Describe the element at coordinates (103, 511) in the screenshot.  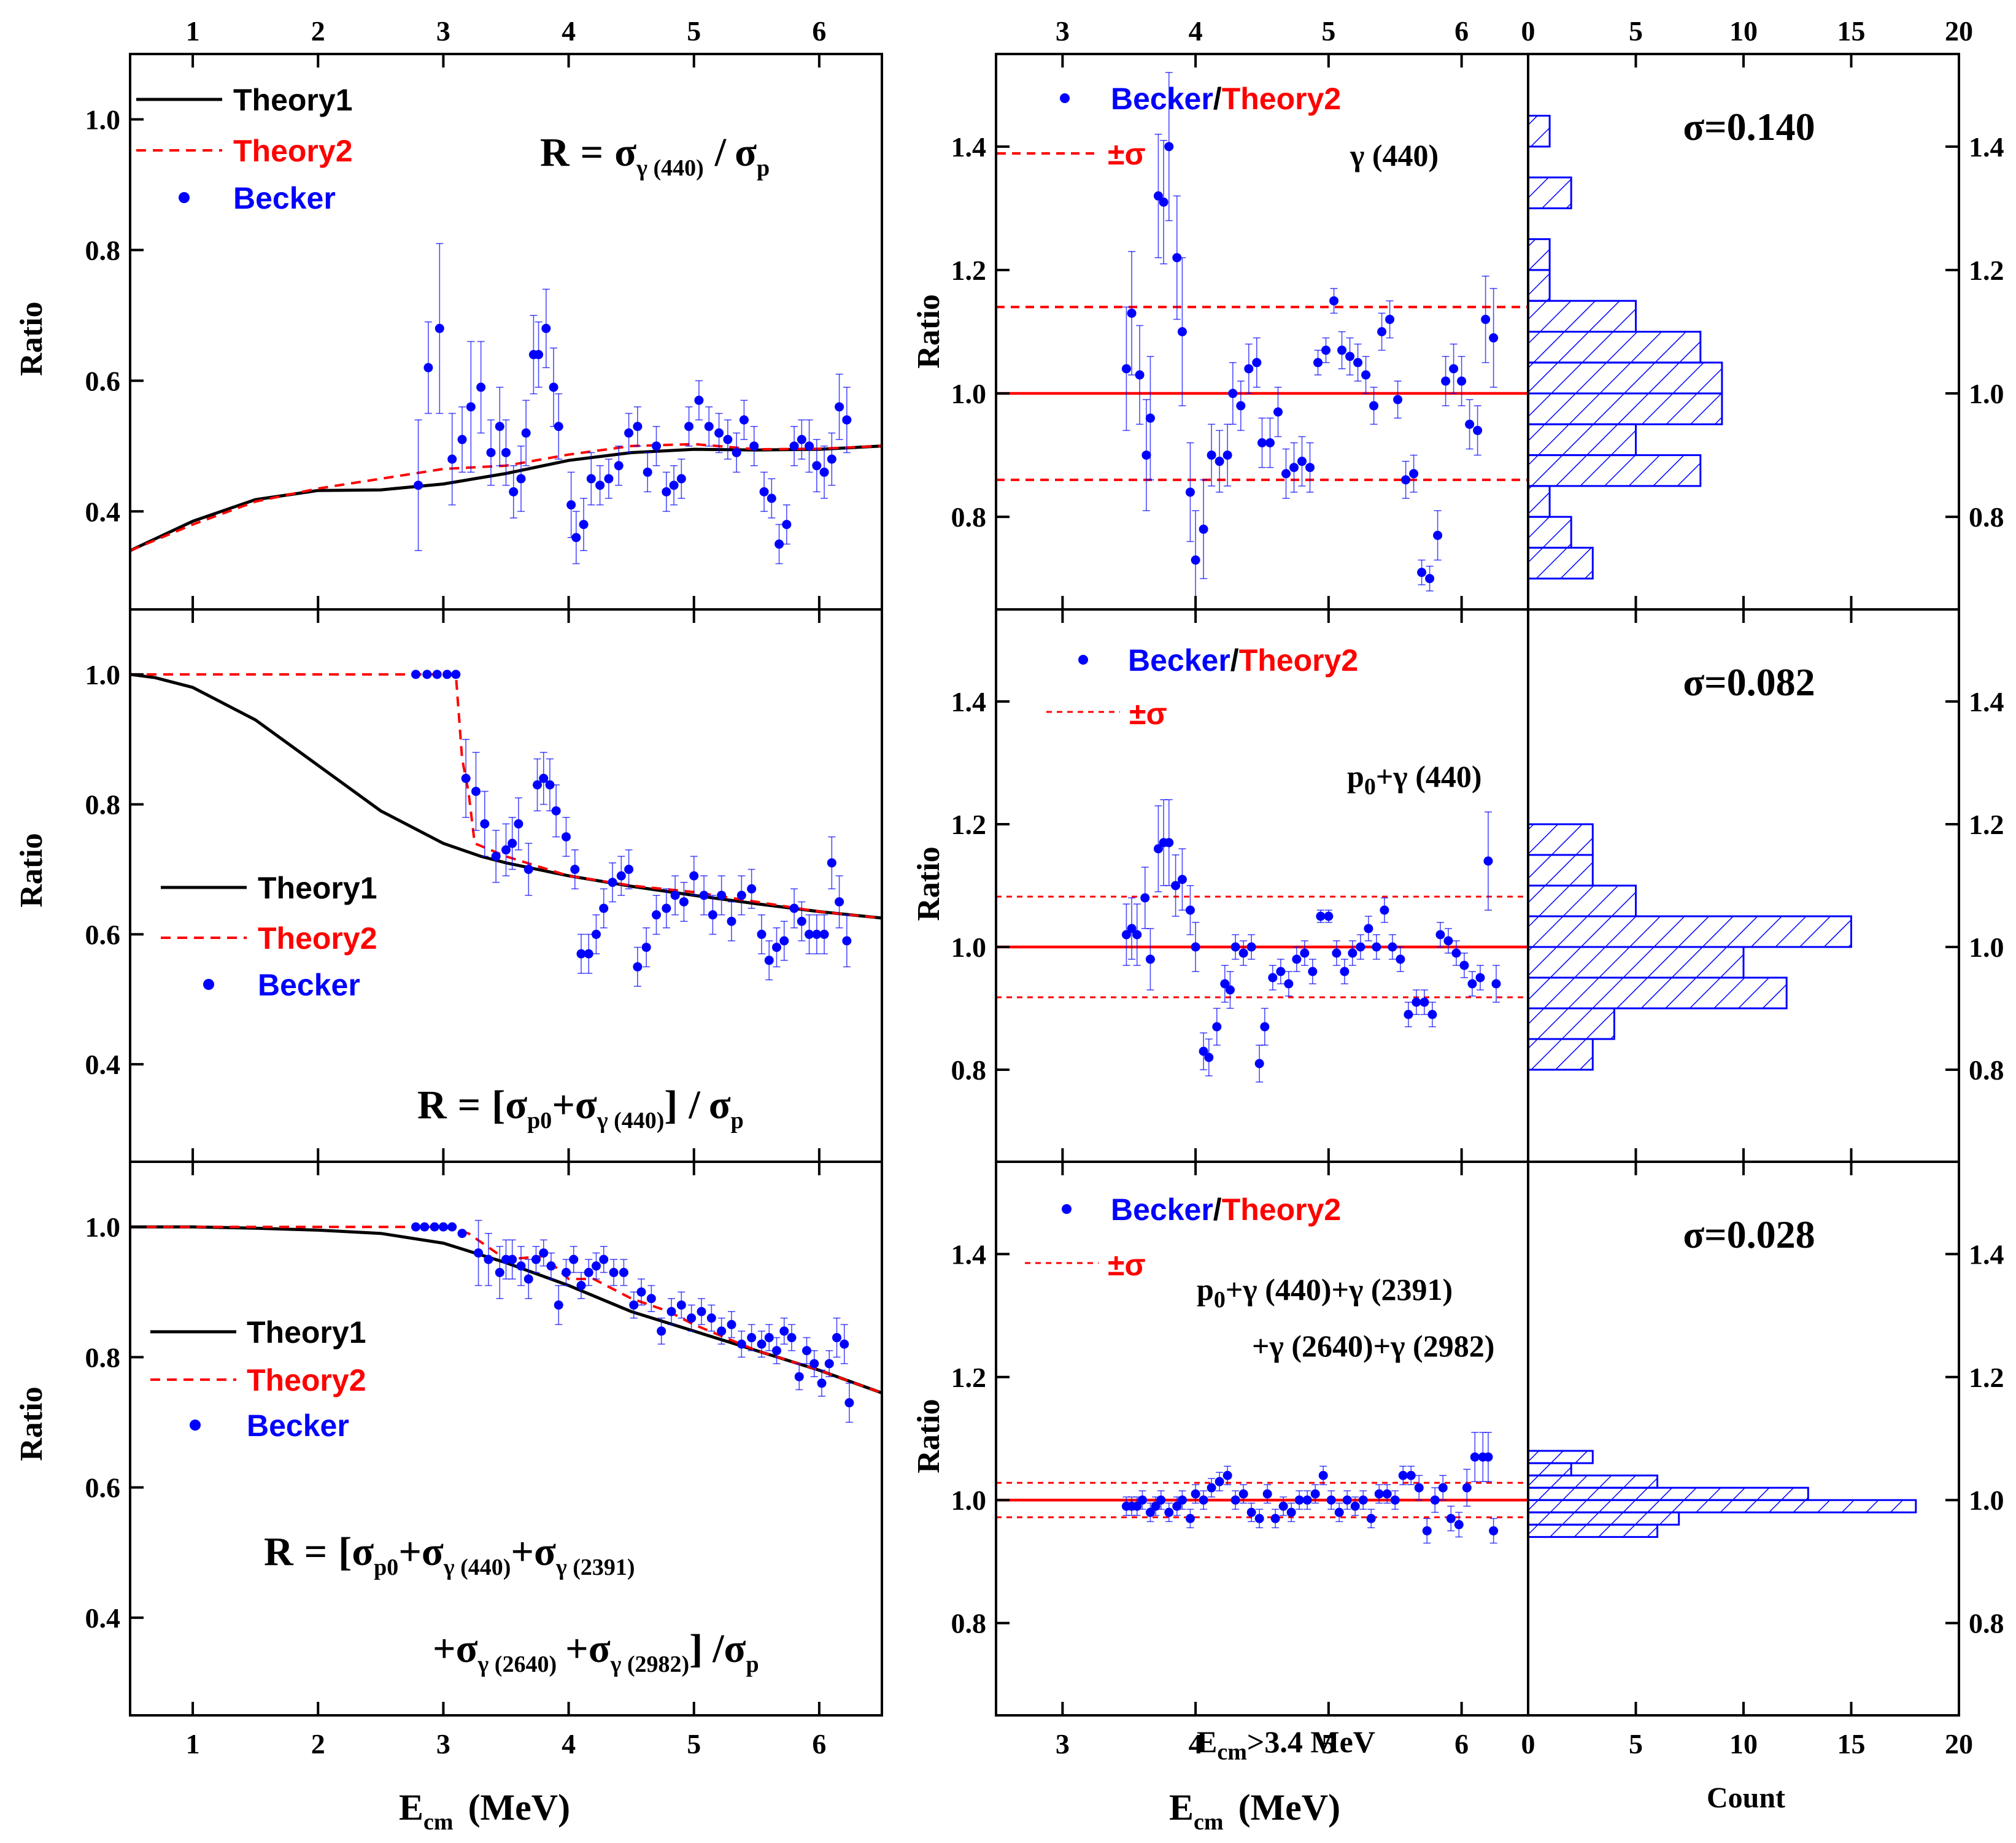
I see `y-tick-label: 0.4` at that location.